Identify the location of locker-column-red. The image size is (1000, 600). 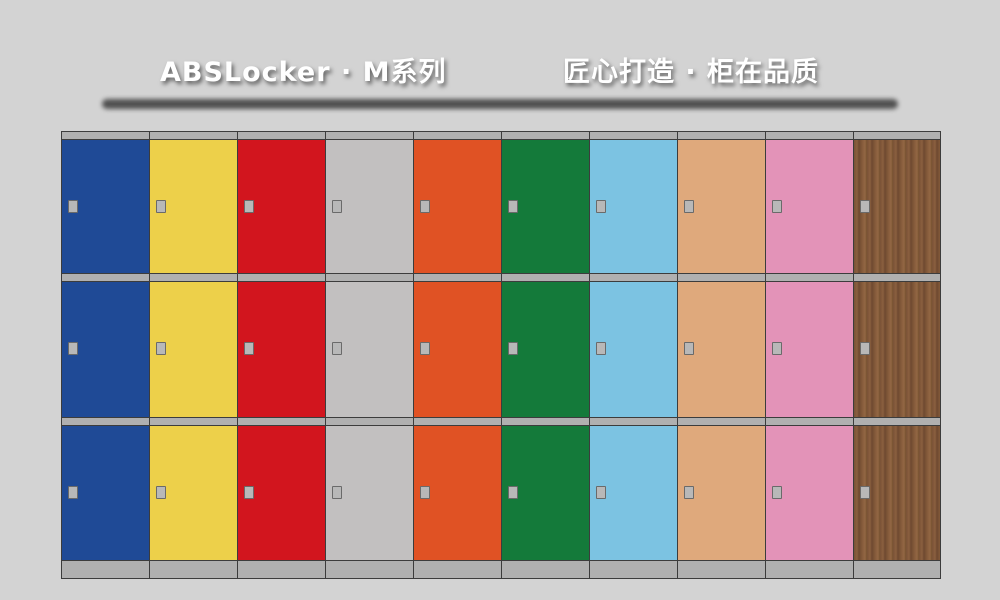
(281, 355).